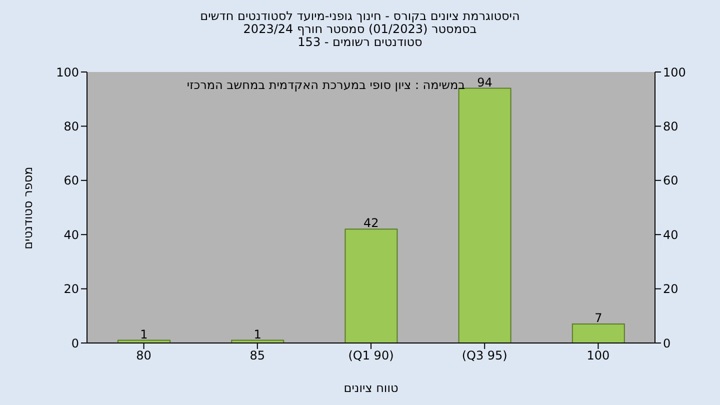  What do you see at coordinates (71, 126) in the screenshot?
I see `y-tick-label: 80` at bounding box center [71, 126].